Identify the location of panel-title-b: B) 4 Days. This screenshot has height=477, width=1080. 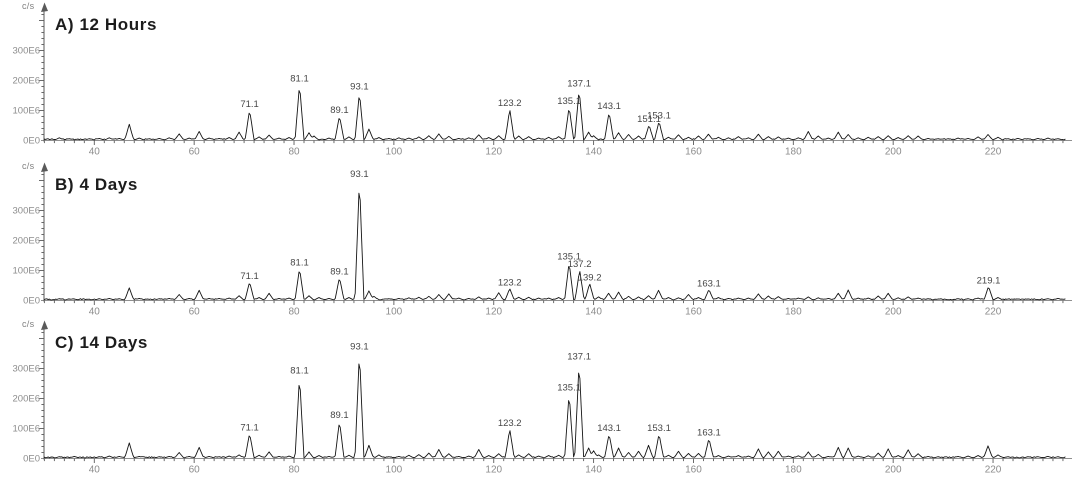
(96, 184).